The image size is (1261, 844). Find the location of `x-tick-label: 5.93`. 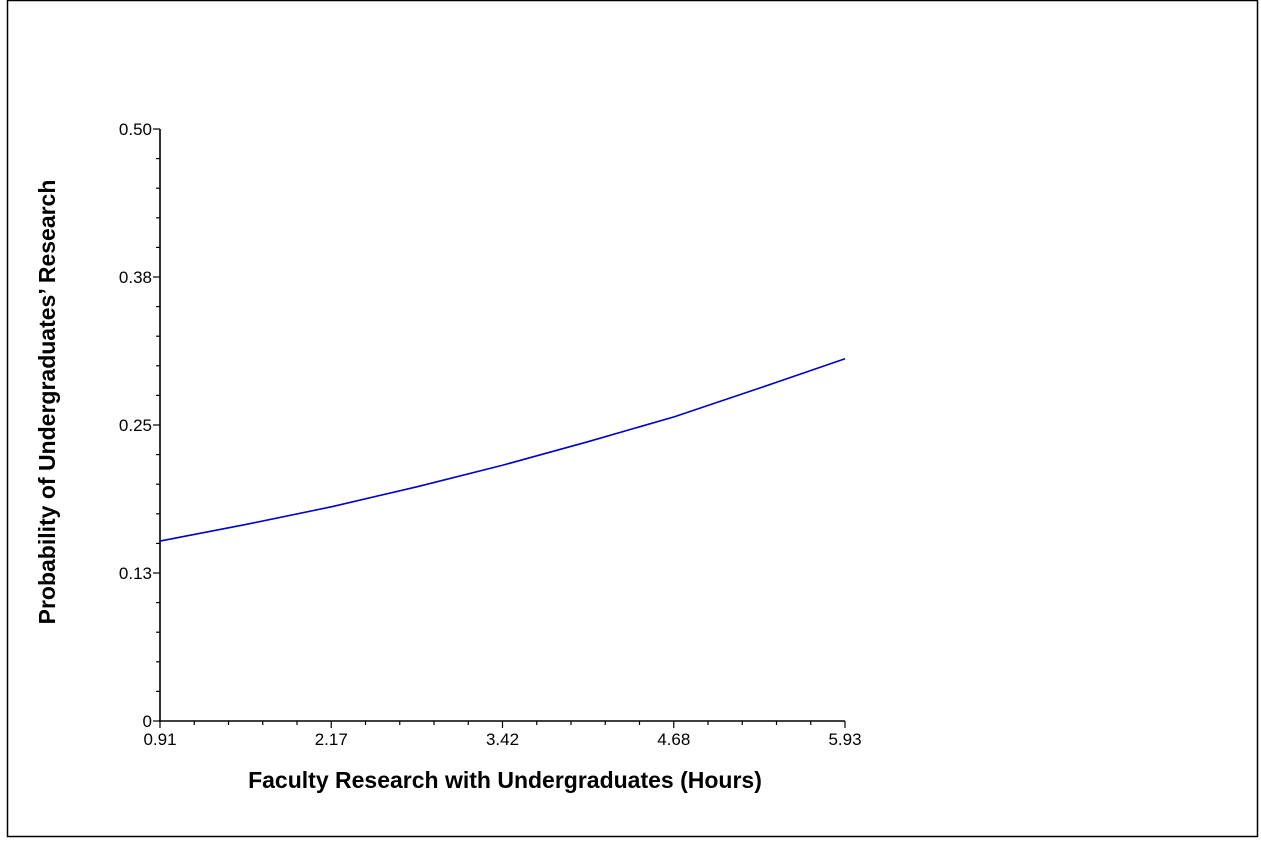

x-tick-label: 5.93 is located at coordinates (844, 739).